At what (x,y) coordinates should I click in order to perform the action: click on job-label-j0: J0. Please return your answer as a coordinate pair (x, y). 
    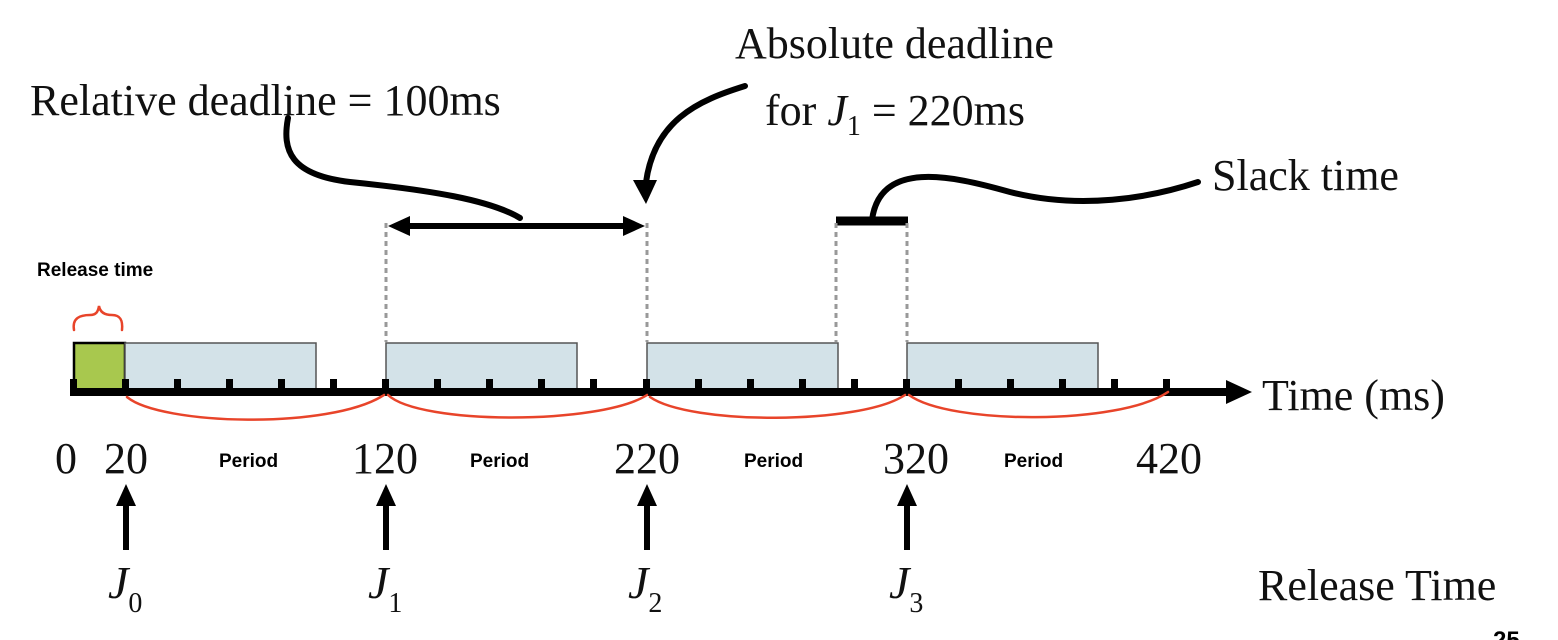
    Looking at the image, I should click on (125, 588).